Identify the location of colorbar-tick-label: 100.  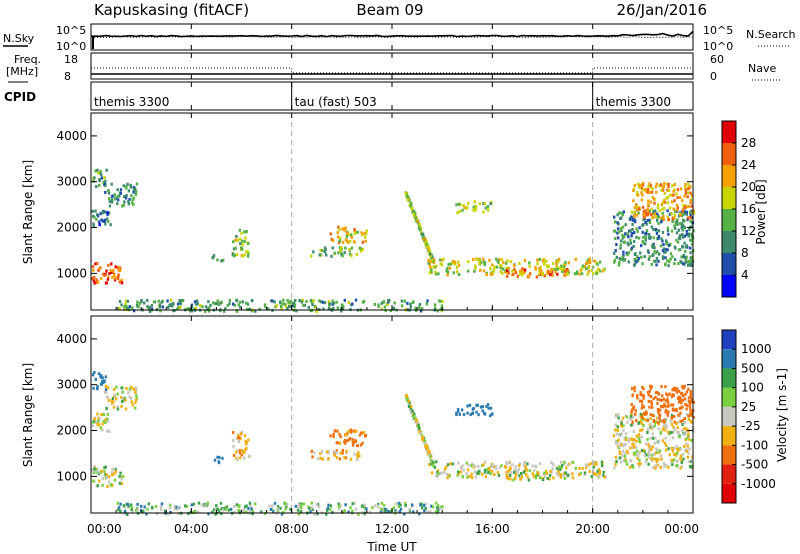
(752, 388).